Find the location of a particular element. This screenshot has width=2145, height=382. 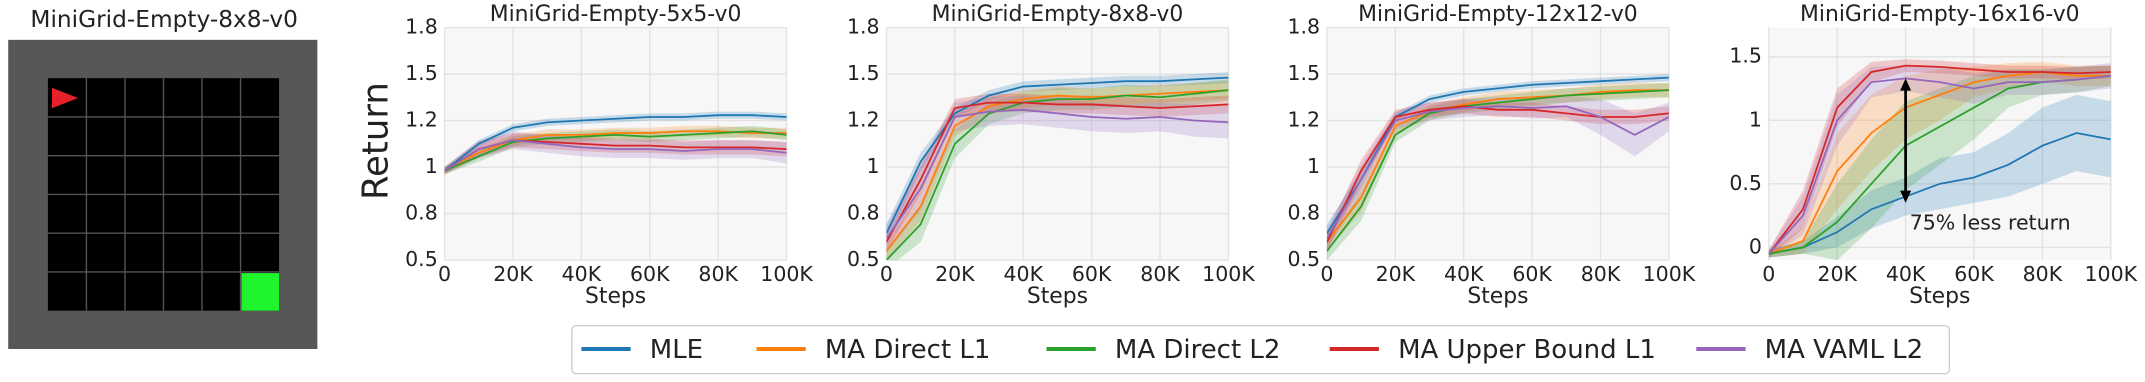

y-tick-label: 0 is located at coordinates (1755, 246).